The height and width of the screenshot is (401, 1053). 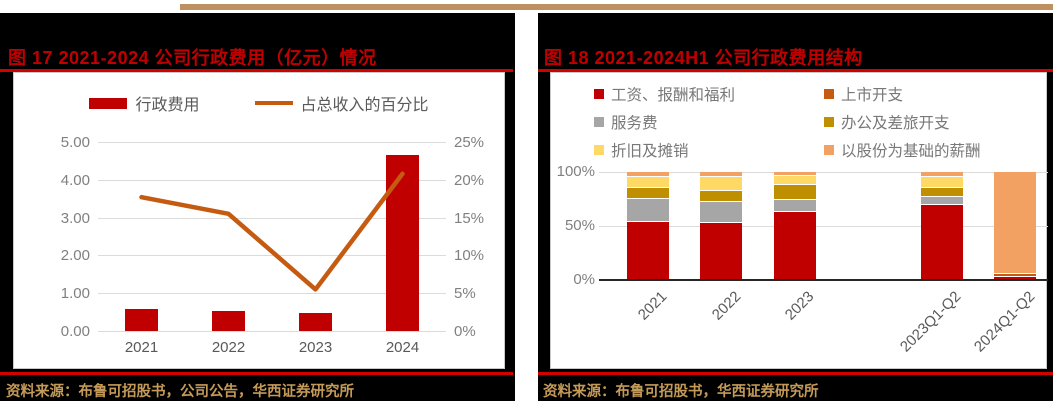 I want to click on legend-item-admin-expense: 行政费用, so click(x=144, y=103).